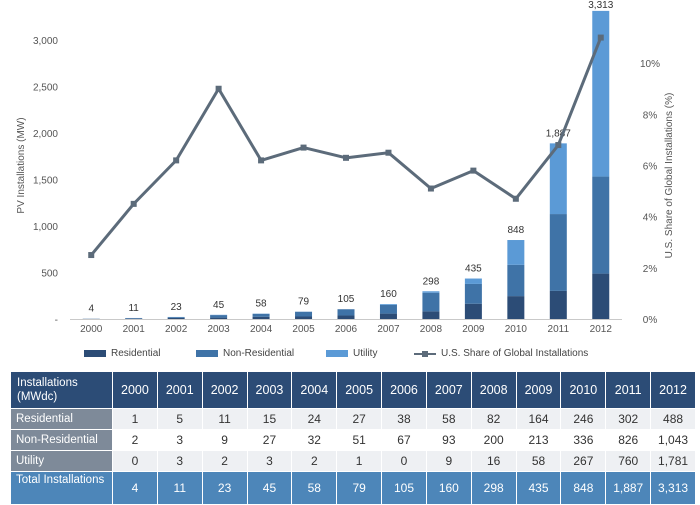  I want to click on y-right-tick-label: 2%, so click(650, 269).